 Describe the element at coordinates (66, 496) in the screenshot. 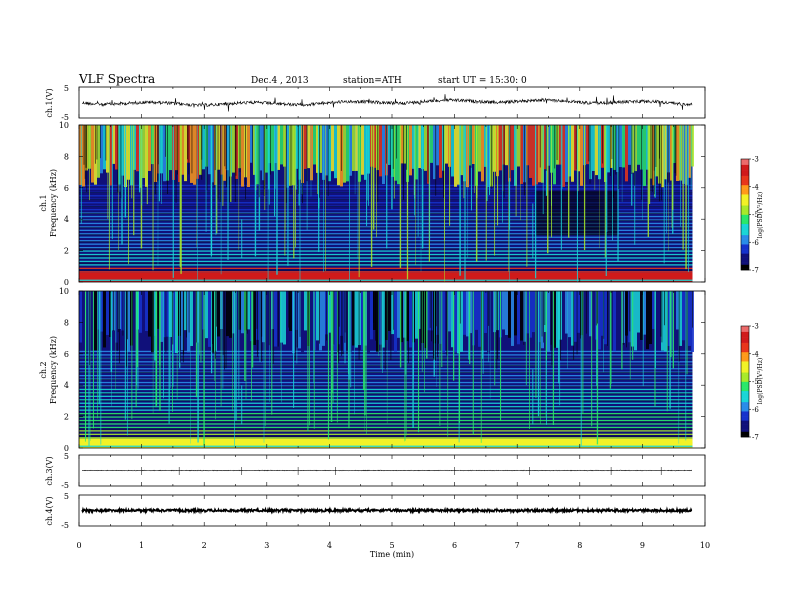

I see `ch4-ytick-top: 5` at that location.